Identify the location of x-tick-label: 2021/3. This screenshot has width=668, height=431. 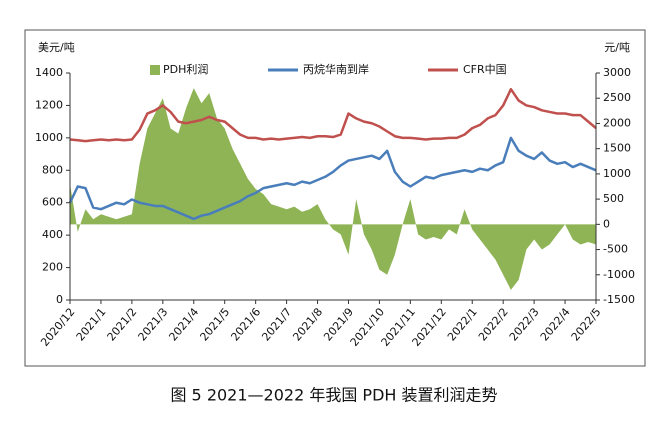
(153, 325).